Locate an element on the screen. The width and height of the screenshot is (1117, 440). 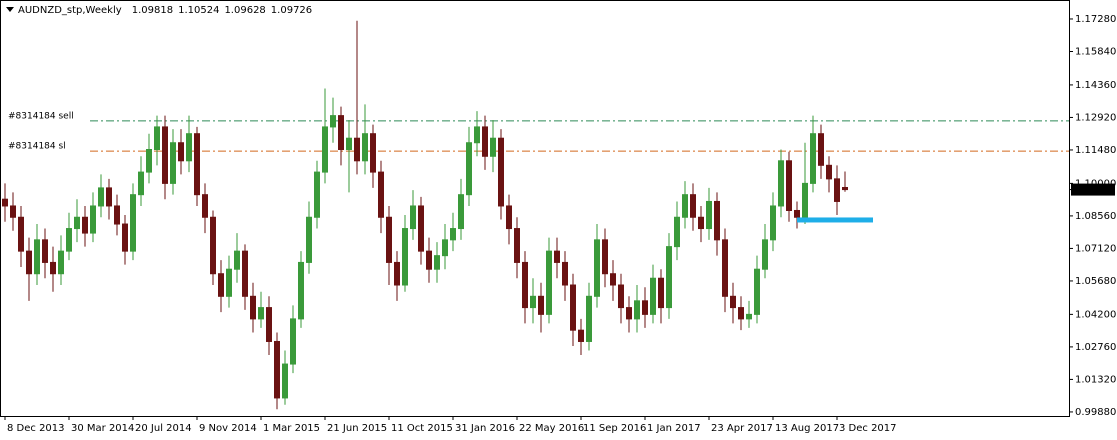
y-tick-label: 1.17280 is located at coordinates (1095, 19).